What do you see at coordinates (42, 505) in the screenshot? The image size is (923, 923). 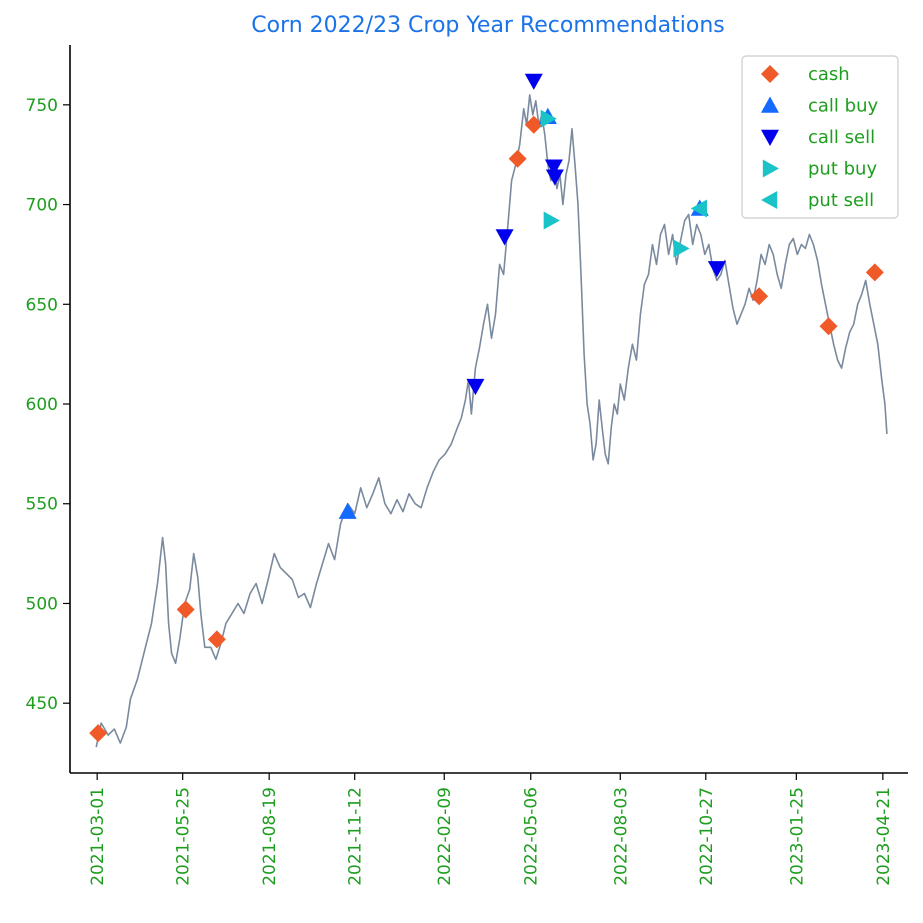 I see `y-tick-label-2: 550` at bounding box center [42, 505].